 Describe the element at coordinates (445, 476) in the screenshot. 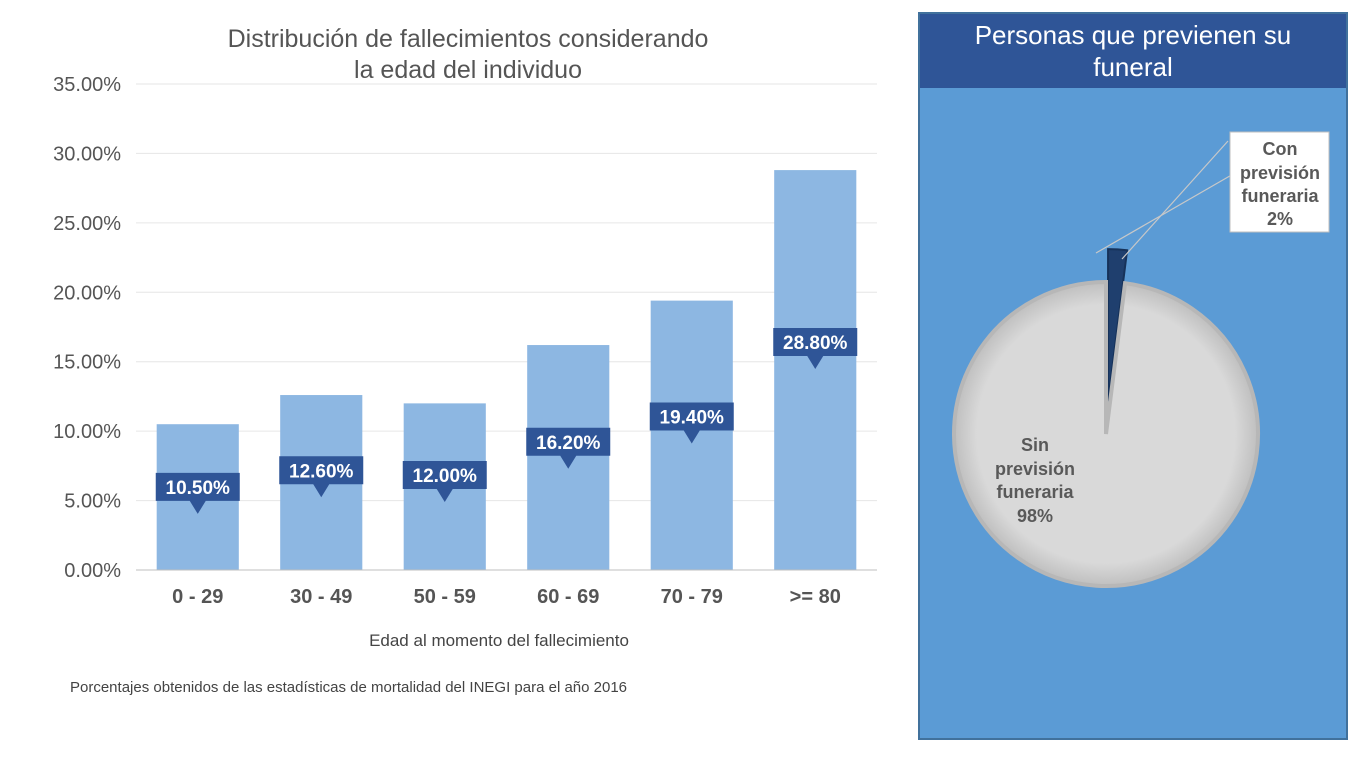

I see `data-label-text: 12.00%` at that location.